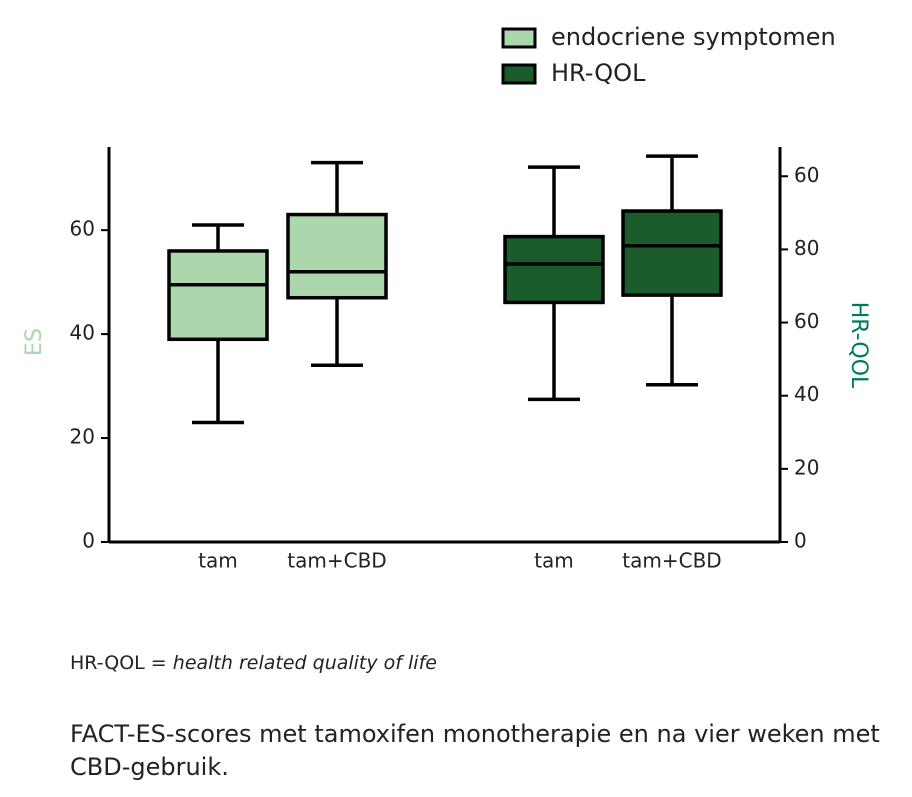 This screenshot has width=912, height=797. What do you see at coordinates (858, 345) in the screenshot?
I see `y2-axis-label: HR-QOL` at bounding box center [858, 345].